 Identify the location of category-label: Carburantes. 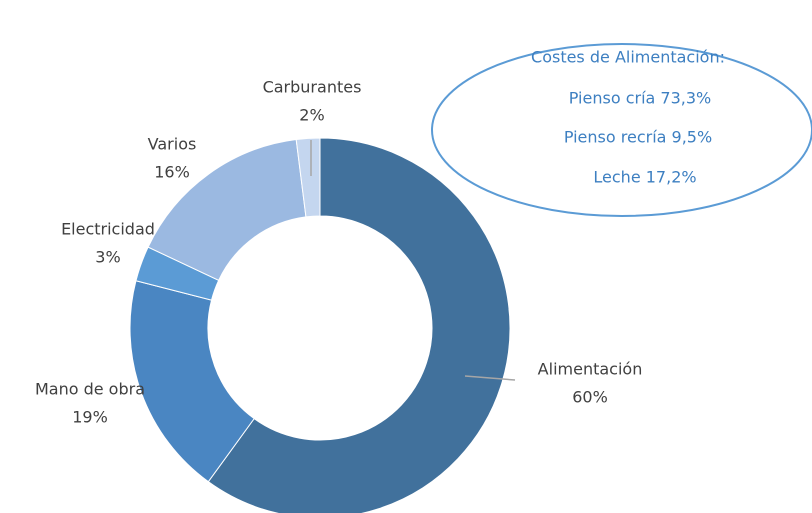
(312, 87).